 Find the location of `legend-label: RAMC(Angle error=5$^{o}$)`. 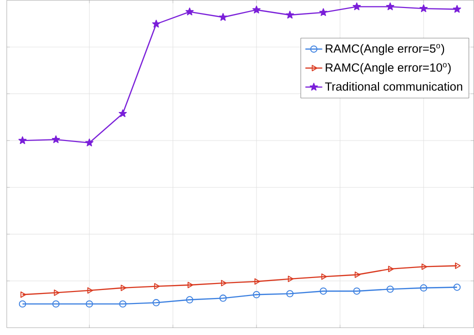

legend-label: RAMC(Angle error=5$^{o}$) is located at coordinates (385, 50).